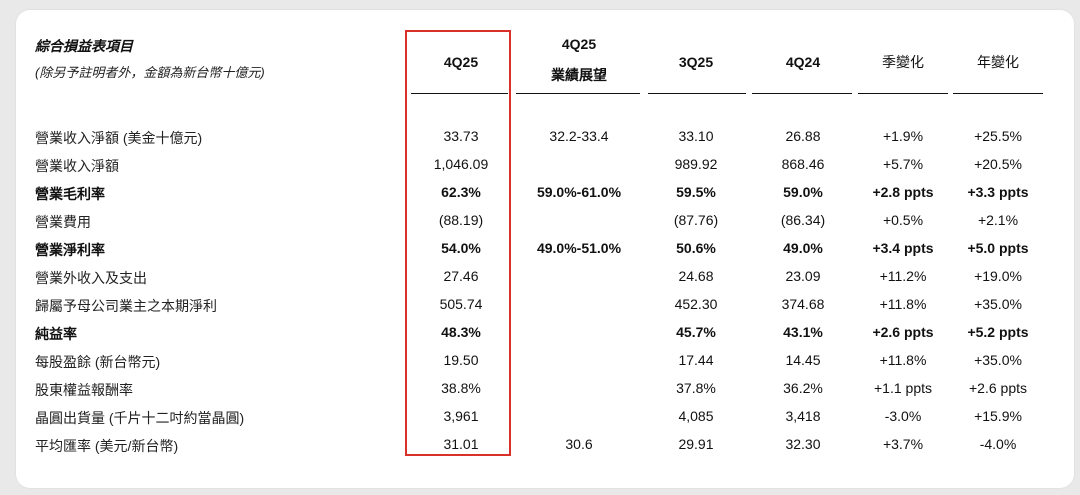 The image size is (1080, 495). What do you see at coordinates (540, 276) in the screenshot?
I see `table-row: 營業外收入及支出 27.46 24.68 23.09 +11.2% +19.0%` at bounding box center [540, 276].